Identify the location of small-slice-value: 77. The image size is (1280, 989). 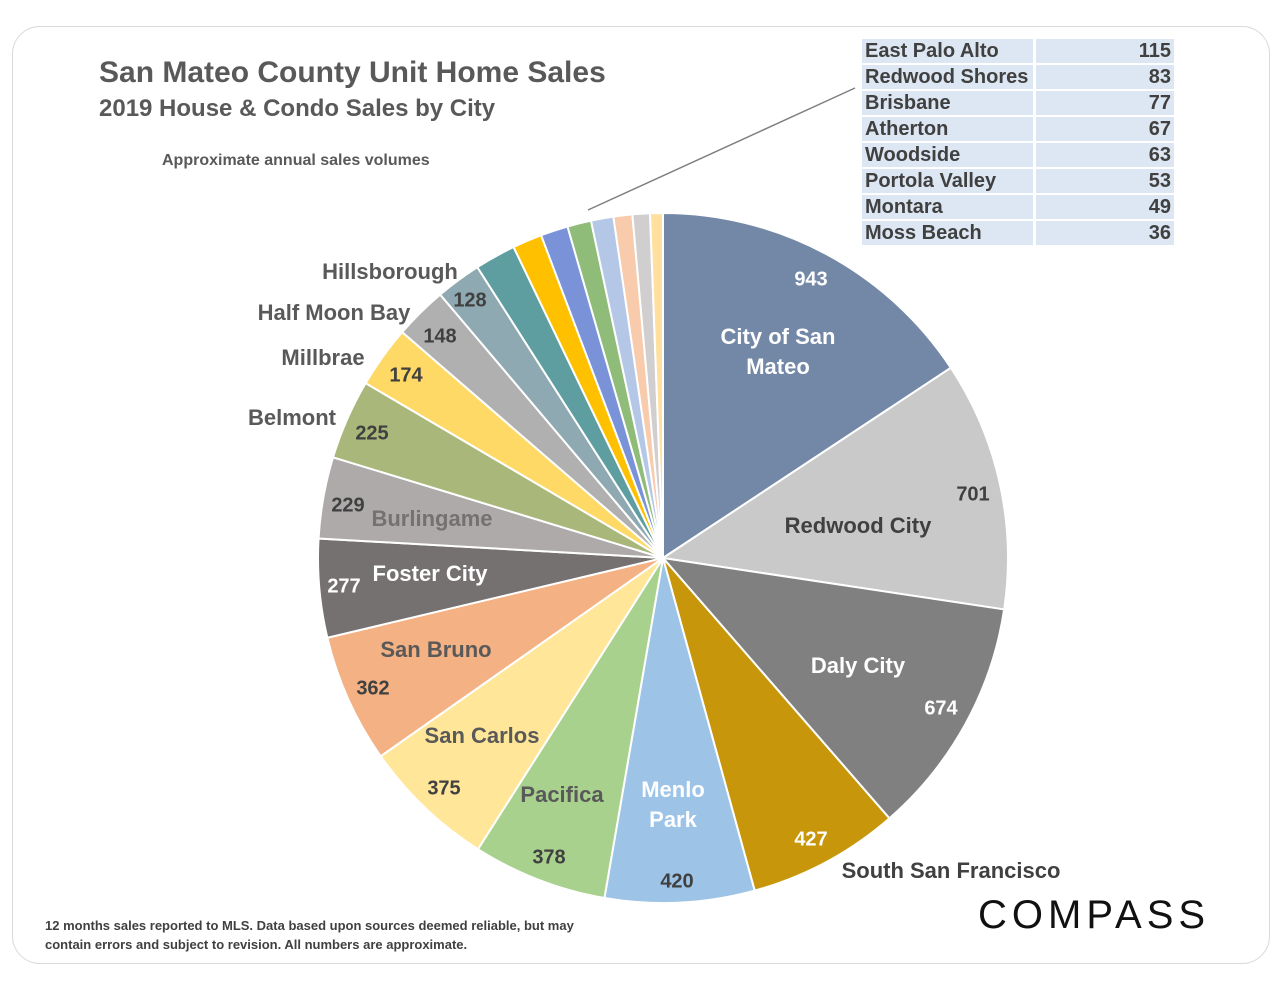
(1103, 103).